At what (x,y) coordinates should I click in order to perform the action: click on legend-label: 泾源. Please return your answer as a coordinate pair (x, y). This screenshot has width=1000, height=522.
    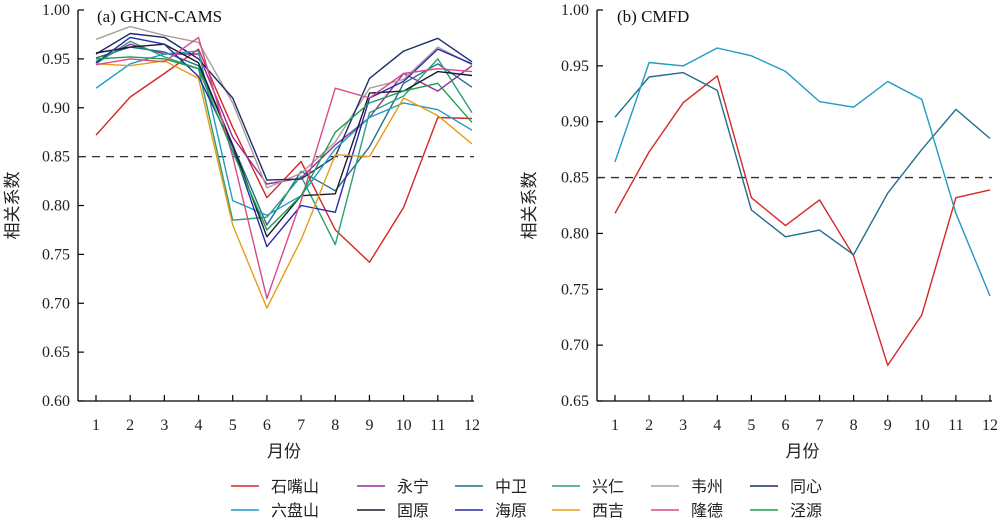
    Looking at the image, I should click on (806, 510).